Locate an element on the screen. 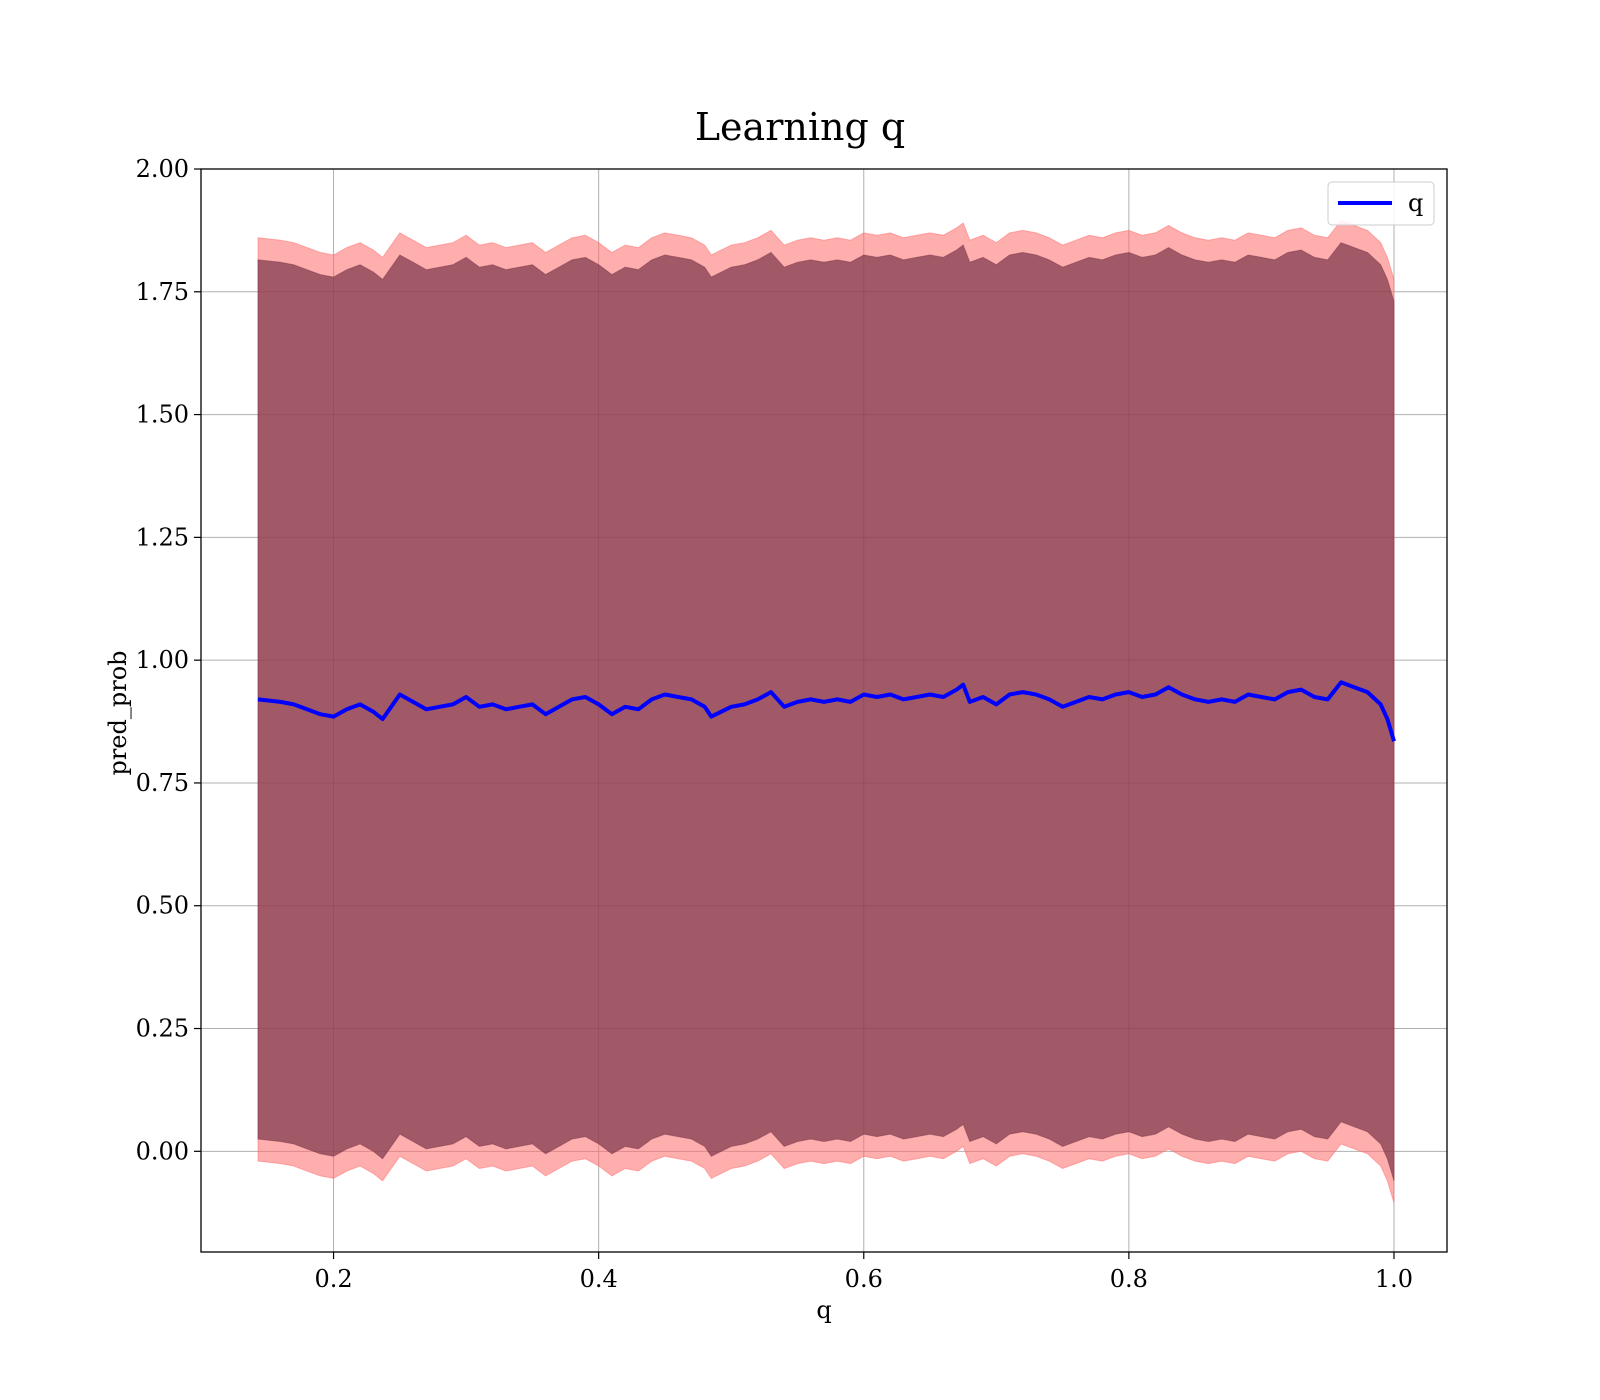 Image resolution: width=1600 pixels, height=1400 pixels. x-axis-label: q is located at coordinates (823, 1310).